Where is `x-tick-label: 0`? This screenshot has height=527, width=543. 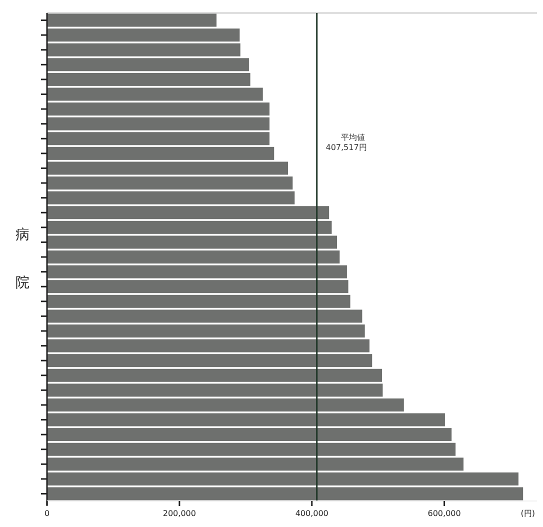 x-tick-label: 0 is located at coordinates (47, 513).